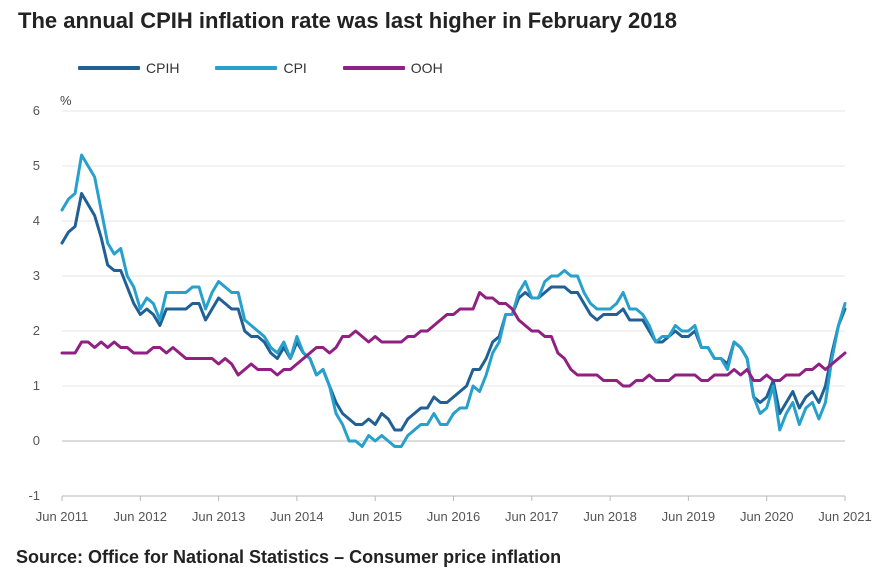  Describe the element at coordinates (454, 516) in the screenshot. I see `x-tick-label: Jun 2016` at that location.